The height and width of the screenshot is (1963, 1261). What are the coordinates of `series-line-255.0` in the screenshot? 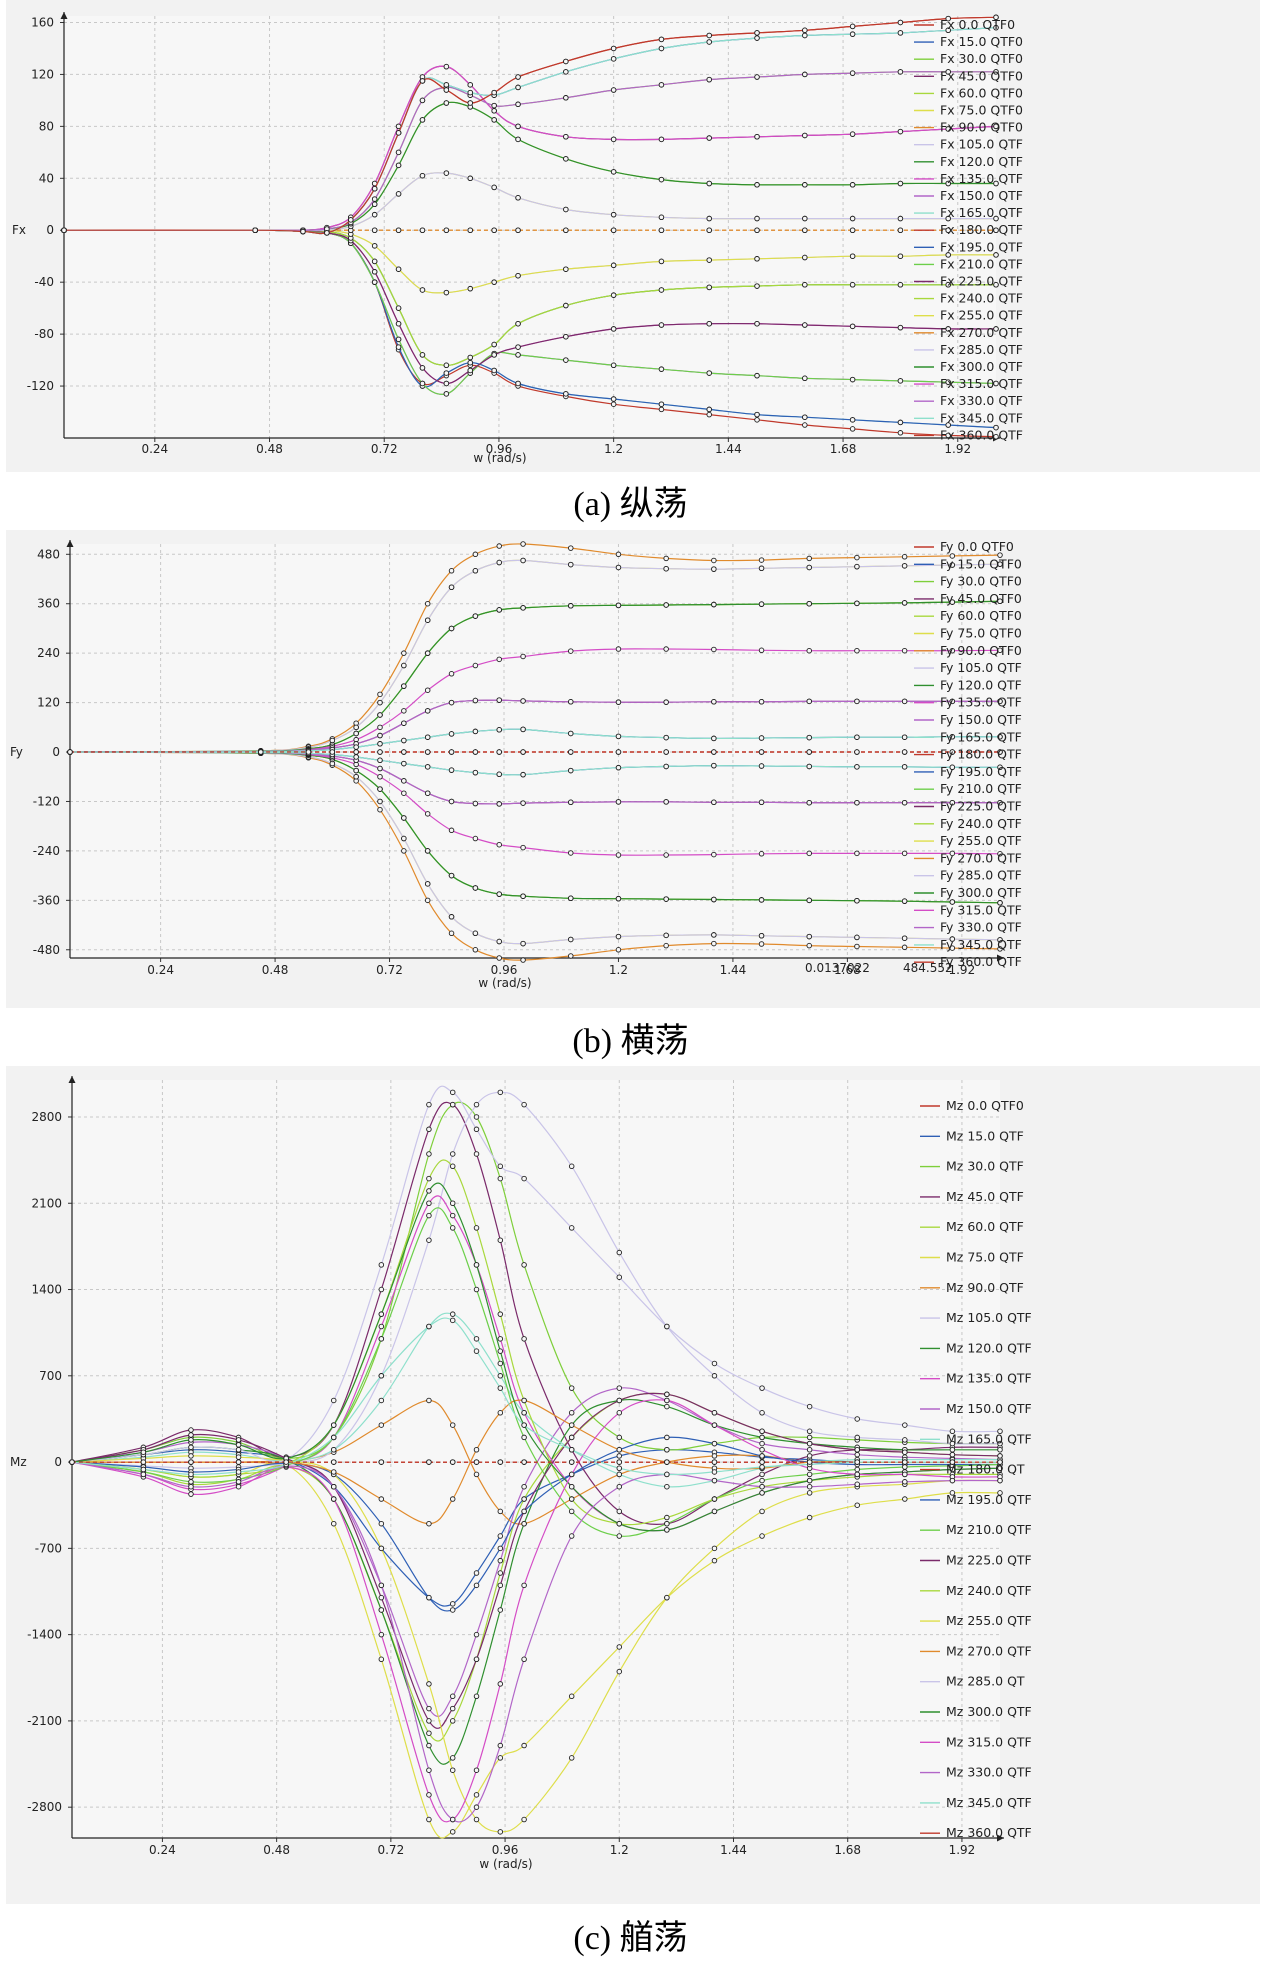 It's located at (536, 1644).